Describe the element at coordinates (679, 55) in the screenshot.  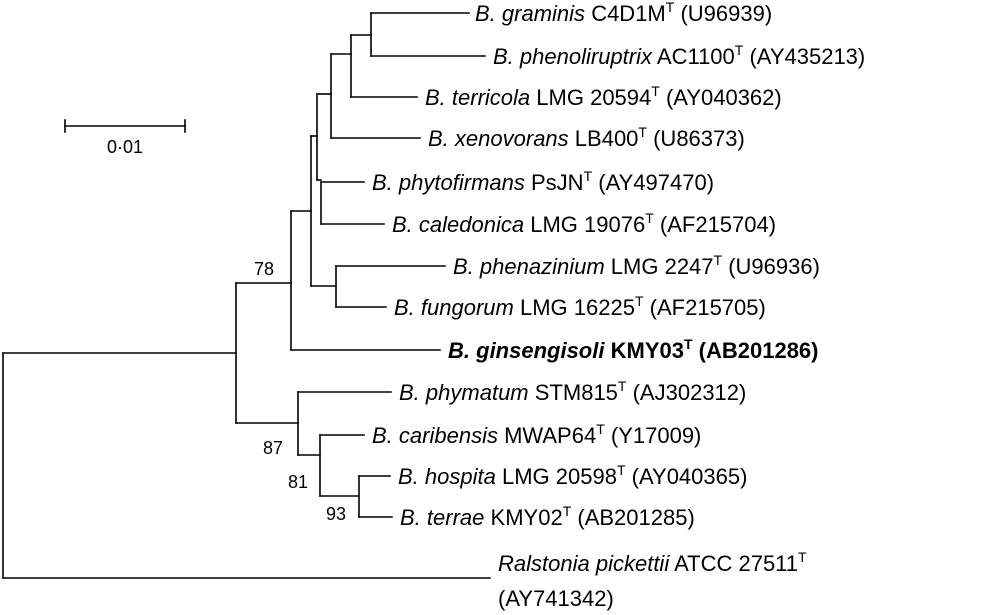
I see `taxon-label: B. phenoliruptrix AC1100T (AY435213)` at that location.